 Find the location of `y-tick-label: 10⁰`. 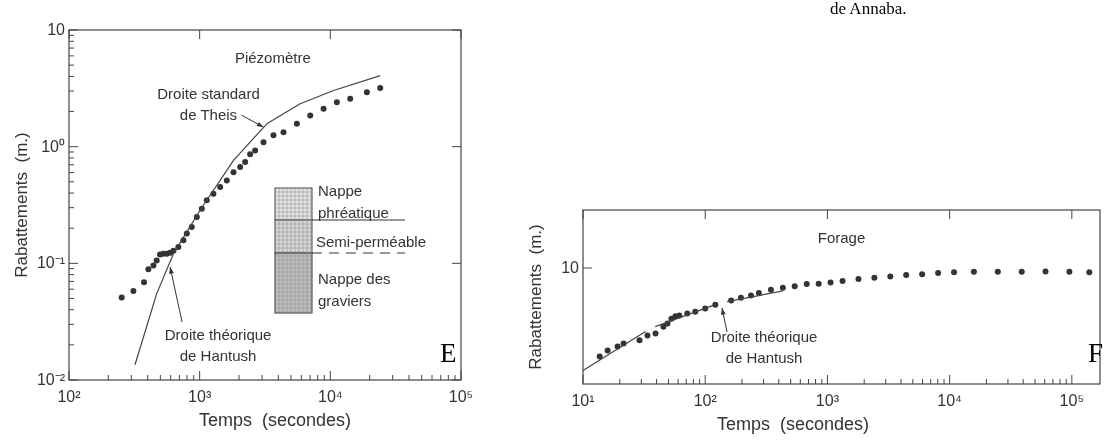

y-tick-label: 10⁰ is located at coordinates (53, 146).